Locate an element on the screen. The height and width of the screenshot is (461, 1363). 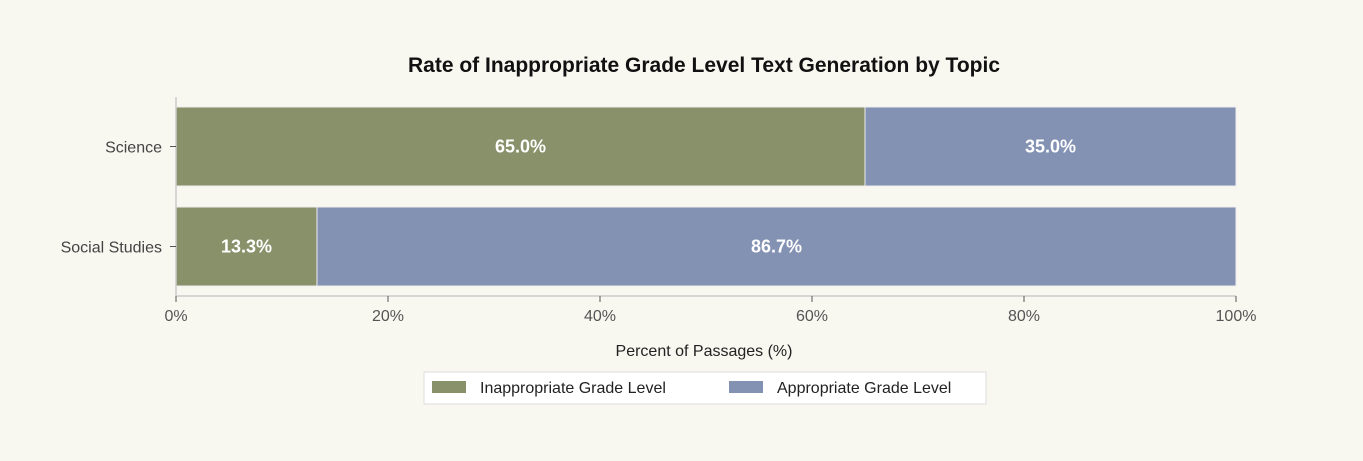
x-tick-label: 80% is located at coordinates (1024, 316).